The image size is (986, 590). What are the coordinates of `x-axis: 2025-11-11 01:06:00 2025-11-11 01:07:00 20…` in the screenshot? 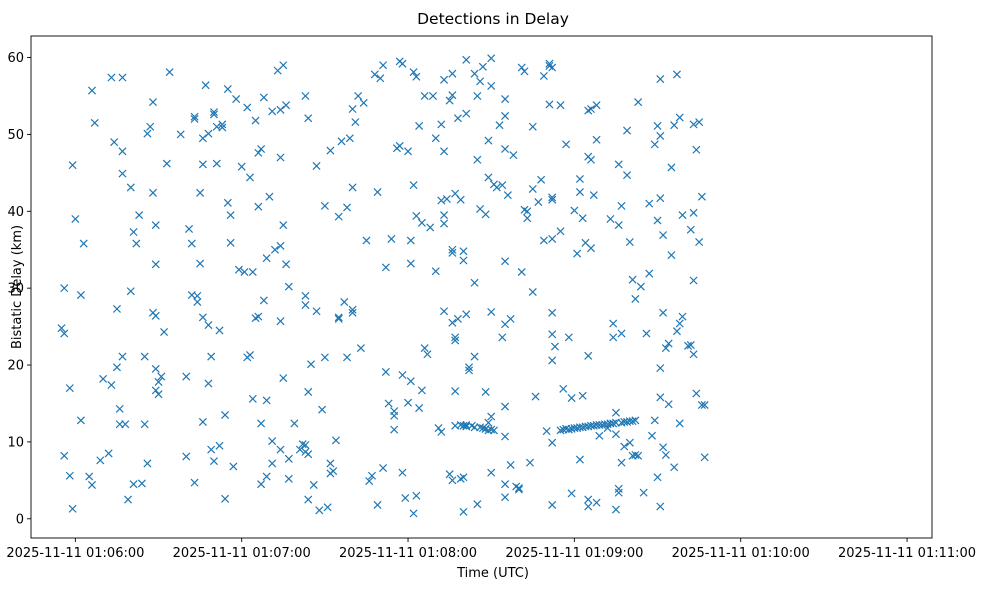 It's located at (491, 549).